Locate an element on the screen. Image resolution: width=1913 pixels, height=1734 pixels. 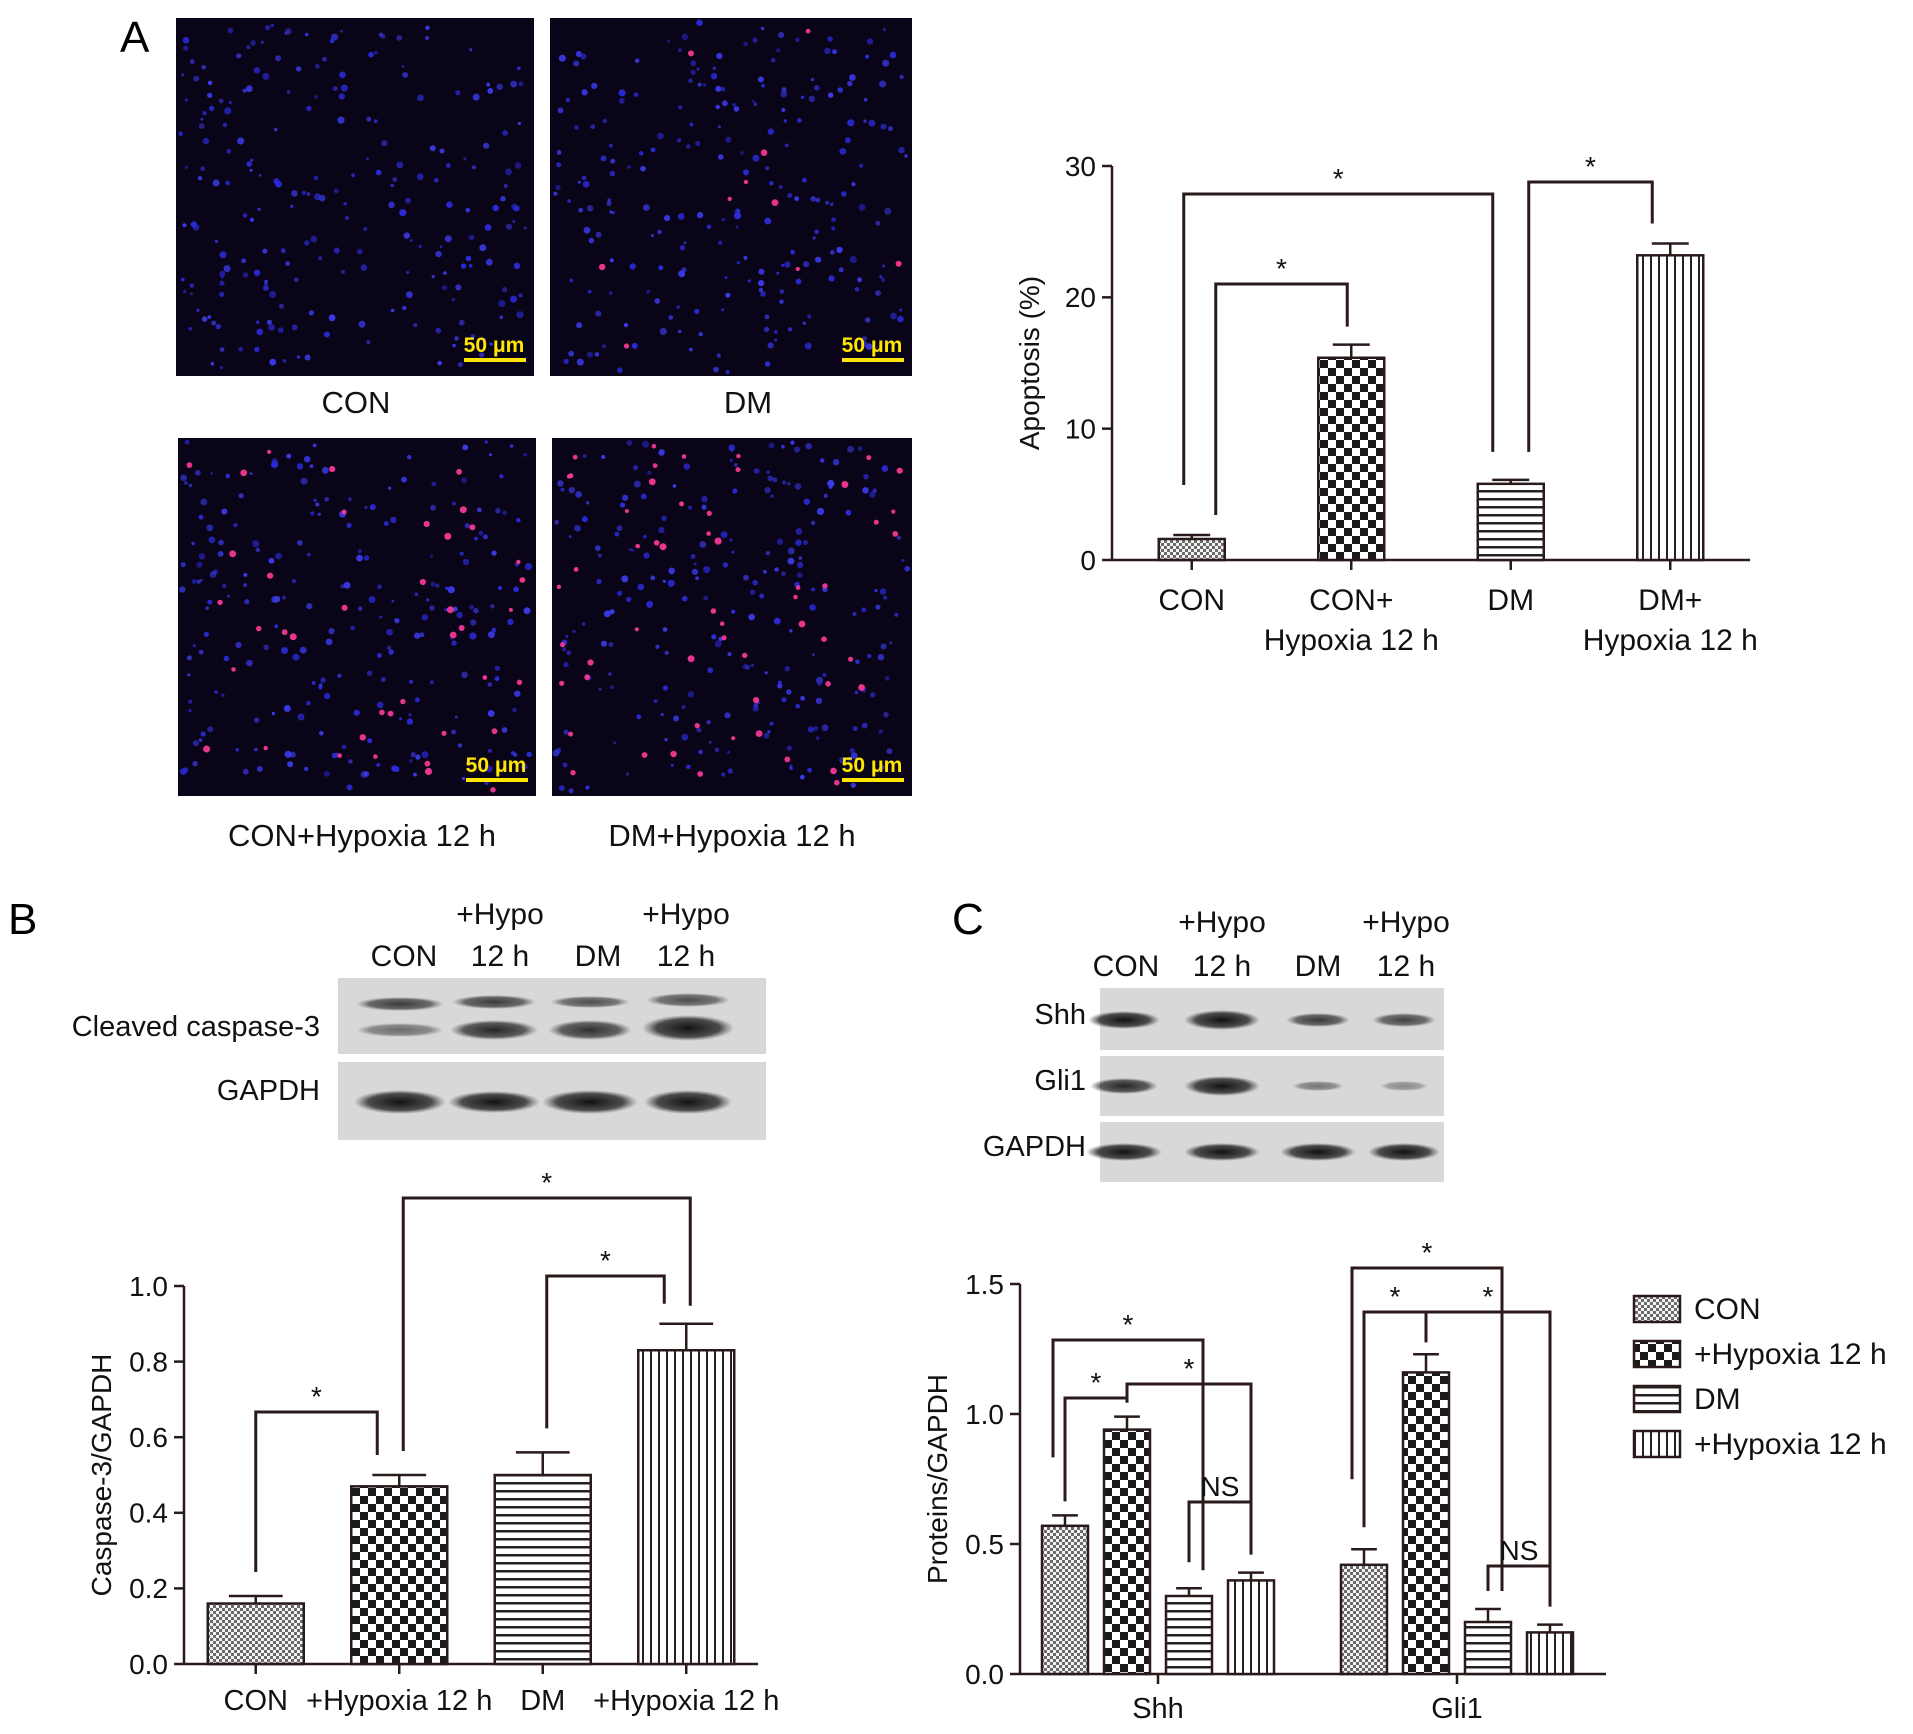
legend-swatch is located at coordinates (1657, 1444).